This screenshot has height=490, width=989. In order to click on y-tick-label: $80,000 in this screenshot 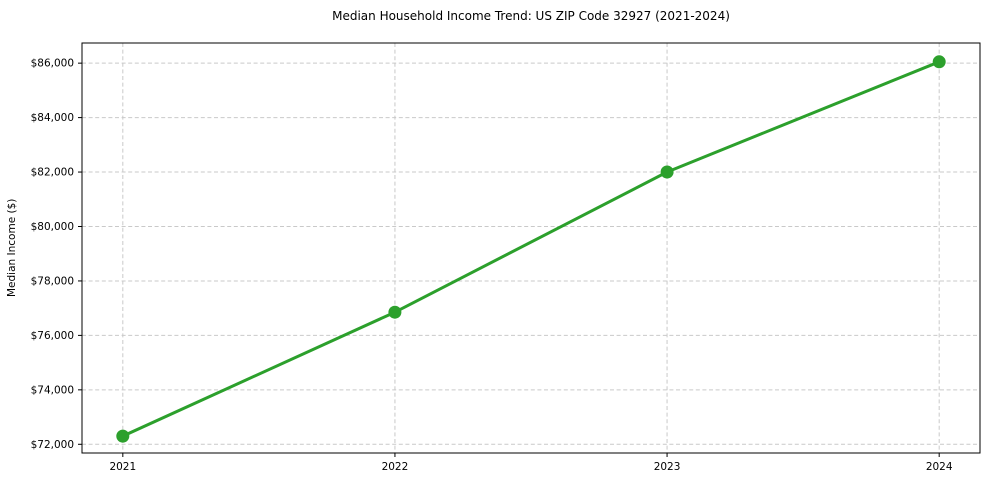, I will do `click(52, 227)`.